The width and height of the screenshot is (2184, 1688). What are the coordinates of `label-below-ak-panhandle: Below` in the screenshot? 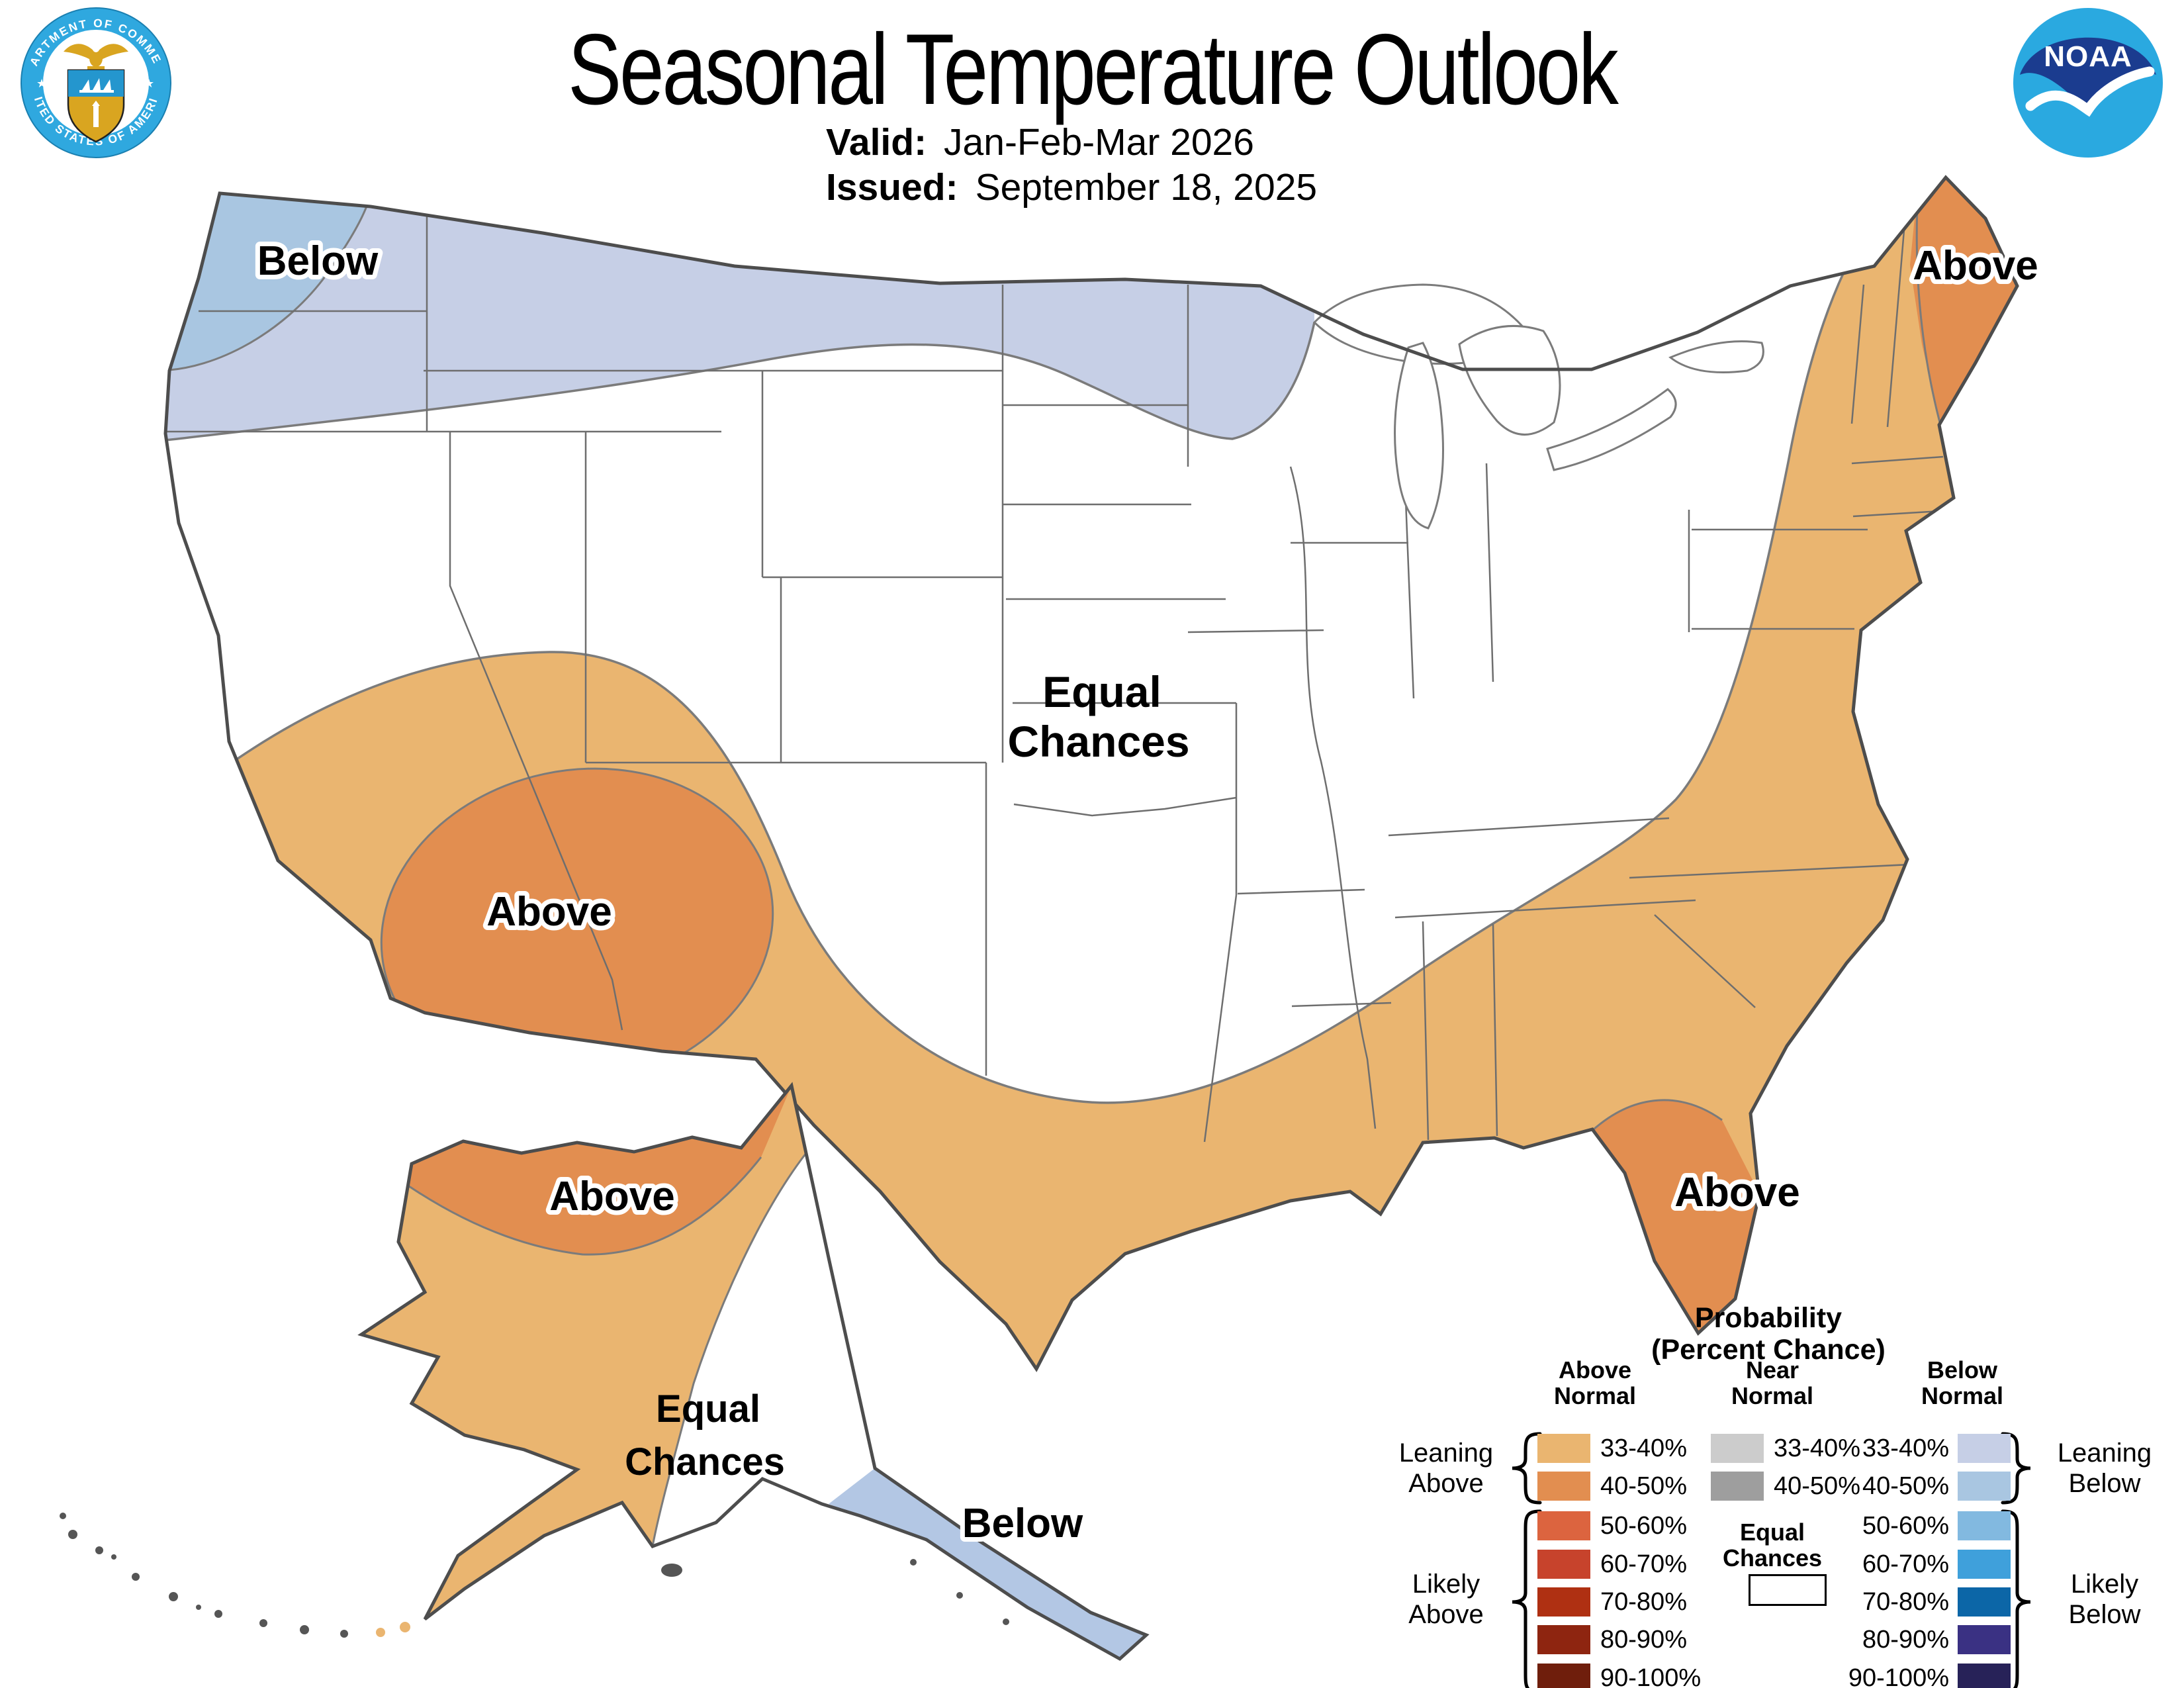 It's located at (1022, 1523).